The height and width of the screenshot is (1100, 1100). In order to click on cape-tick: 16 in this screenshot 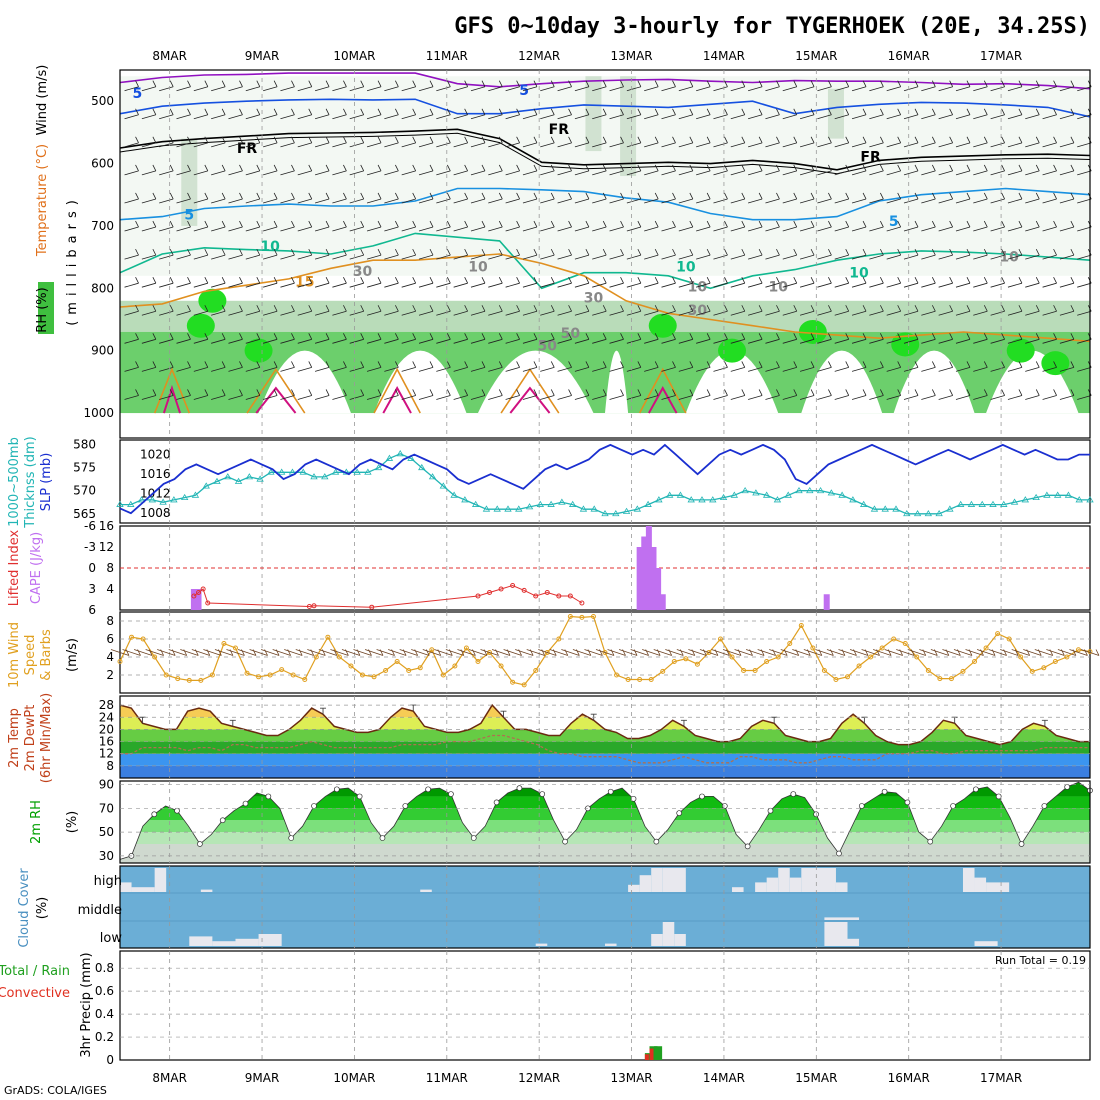, I will do `click(106, 526)`.